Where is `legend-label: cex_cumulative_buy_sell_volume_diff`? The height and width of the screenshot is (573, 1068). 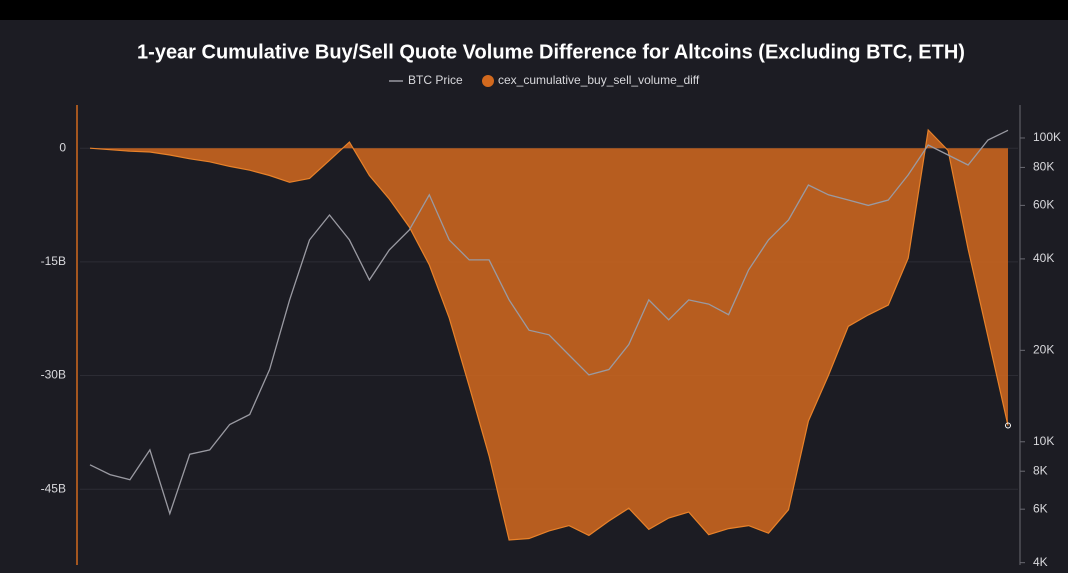 legend-label: cex_cumulative_buy_sell_volume_diff is located at coordinates (599, 80).